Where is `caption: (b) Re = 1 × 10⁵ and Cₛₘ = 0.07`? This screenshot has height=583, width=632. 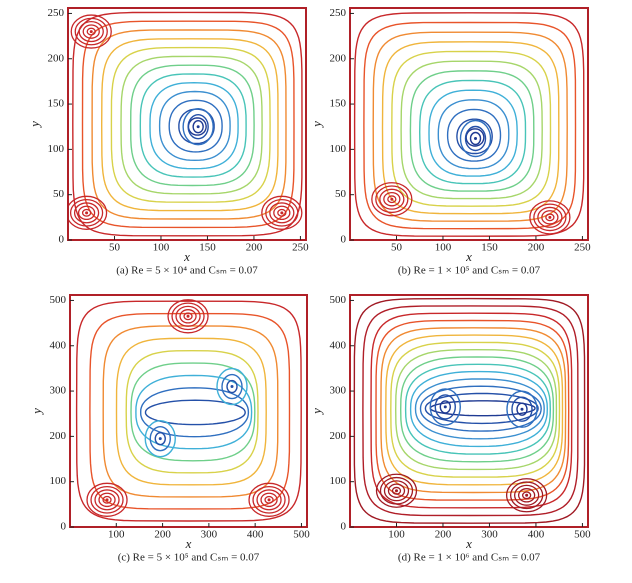 caption: (b) Re = 1 × 10⁵ and Cₛₘ = 0.07 is located at coordinates (469, 271).